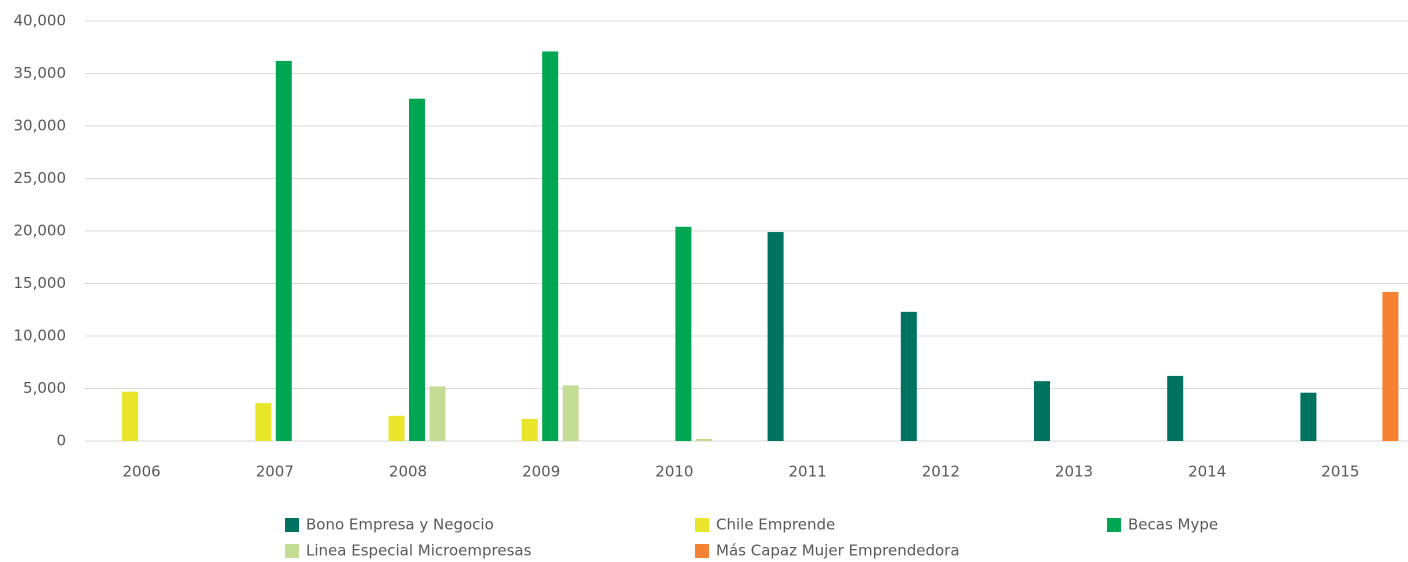 Image resolution: width=1408 pixels, height=562 pixels. Describe the element at coordinates (40, 21) in the screenshot. I see `y-tick-label: 40,000` at that location.